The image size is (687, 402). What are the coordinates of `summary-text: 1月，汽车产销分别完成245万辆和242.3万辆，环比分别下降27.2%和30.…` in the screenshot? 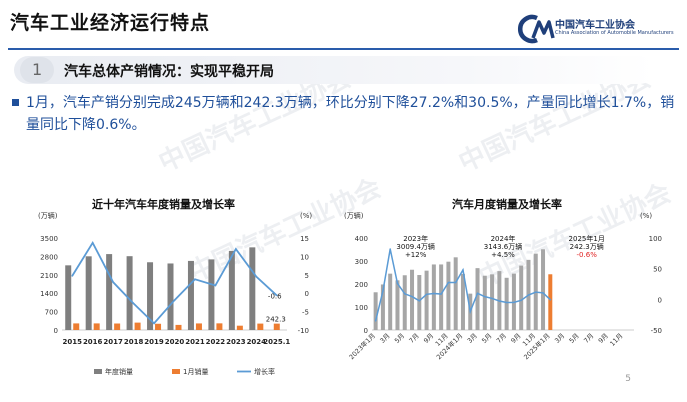 It's located at (350, 114).